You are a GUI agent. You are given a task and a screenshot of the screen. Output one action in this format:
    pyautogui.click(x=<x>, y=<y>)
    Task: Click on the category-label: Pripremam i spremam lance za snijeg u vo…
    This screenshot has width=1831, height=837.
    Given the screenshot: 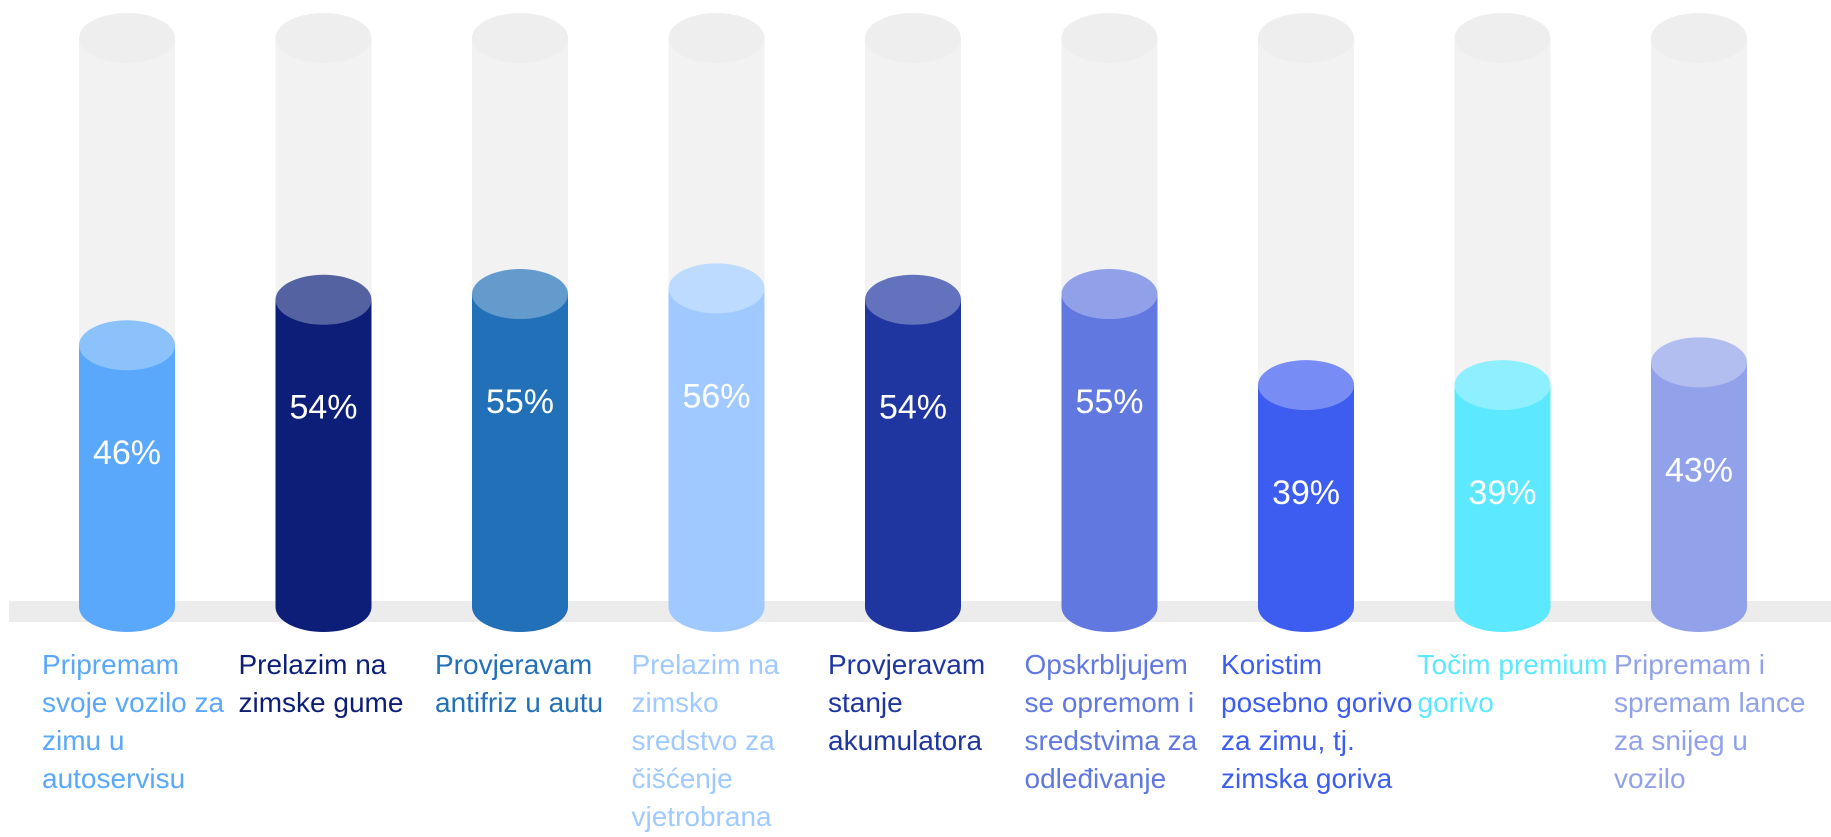 What is the action you would take?
    pyautogui.click(x=1710, y=721)
    